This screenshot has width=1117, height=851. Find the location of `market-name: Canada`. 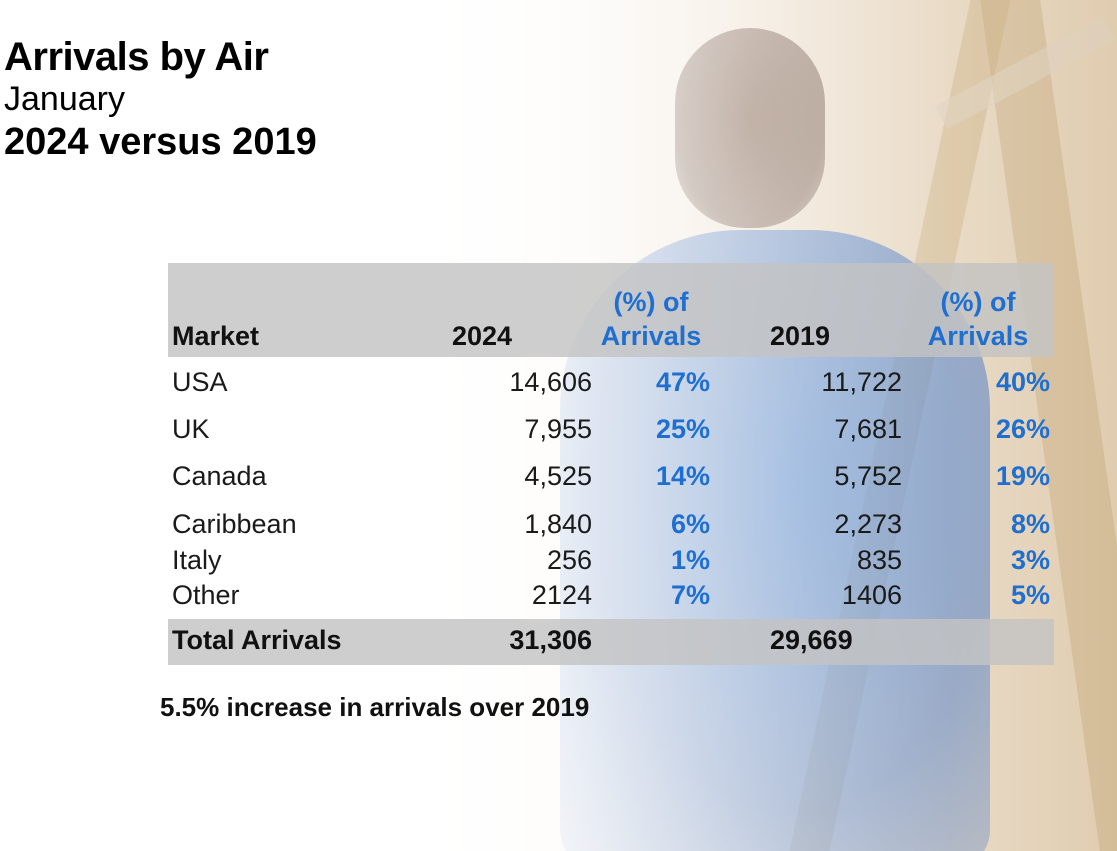

market-name: Canada is located at coordinates (219, 476).